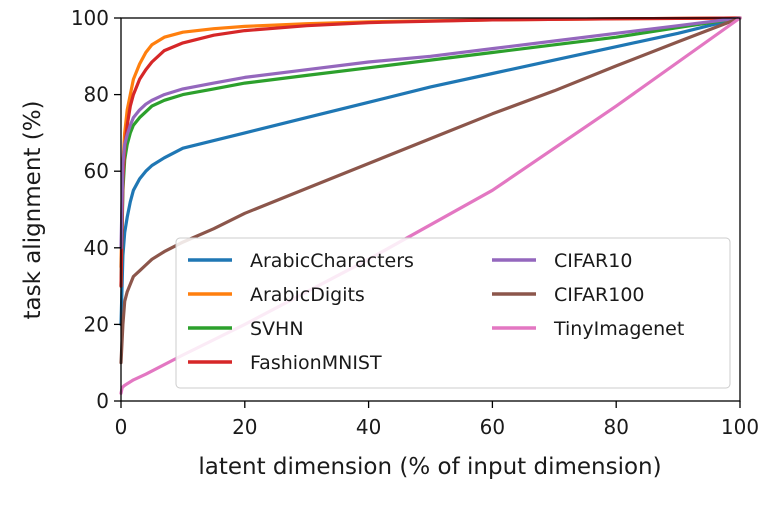 The image size is (768, 512). Describe the element at coordinates (96, 248) in the screenshot. I see `y-tick-label: 40` at that location.